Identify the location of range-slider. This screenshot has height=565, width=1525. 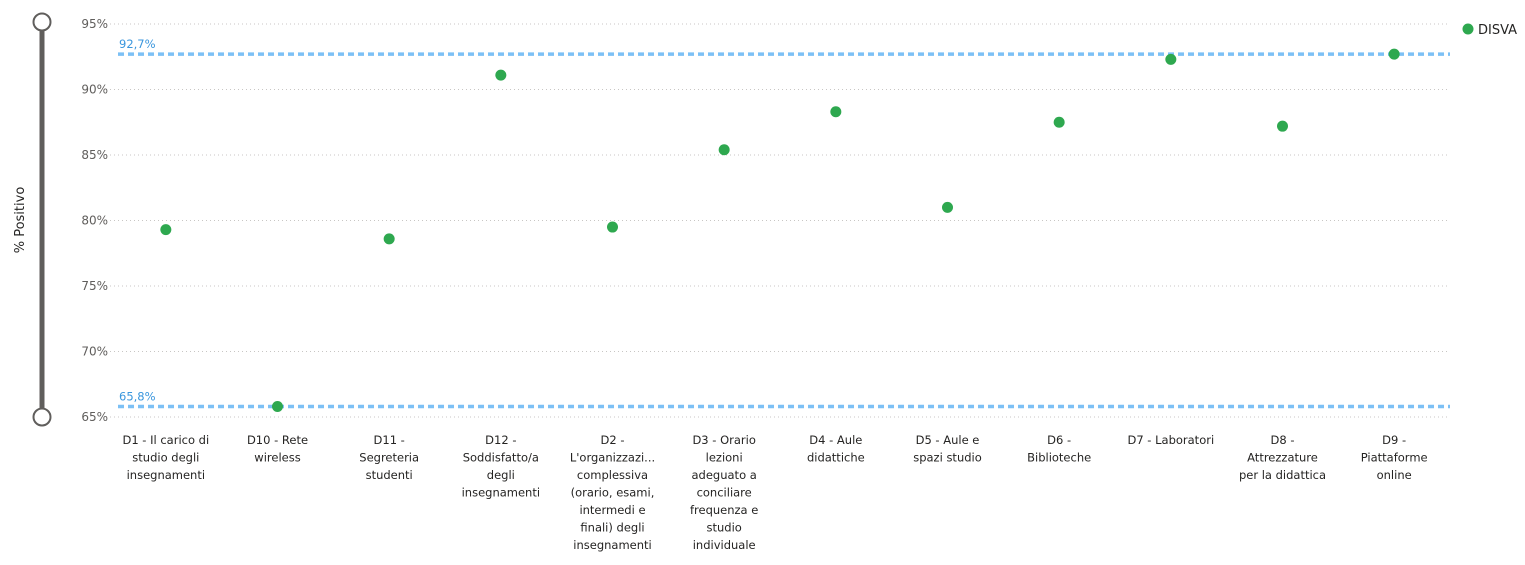
(42, 219).